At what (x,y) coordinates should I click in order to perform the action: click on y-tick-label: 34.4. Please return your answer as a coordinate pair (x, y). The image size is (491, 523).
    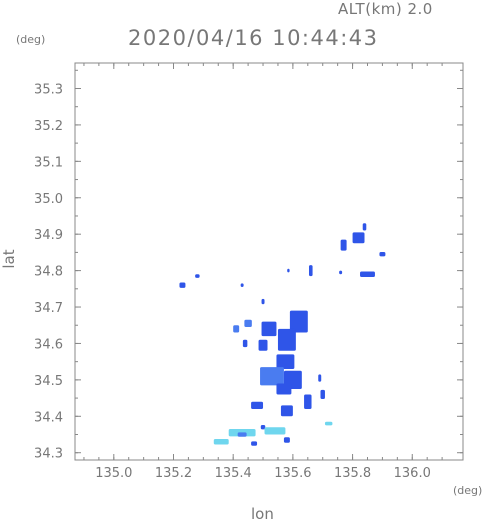
    Looking at the image, I should click on (48, 417).